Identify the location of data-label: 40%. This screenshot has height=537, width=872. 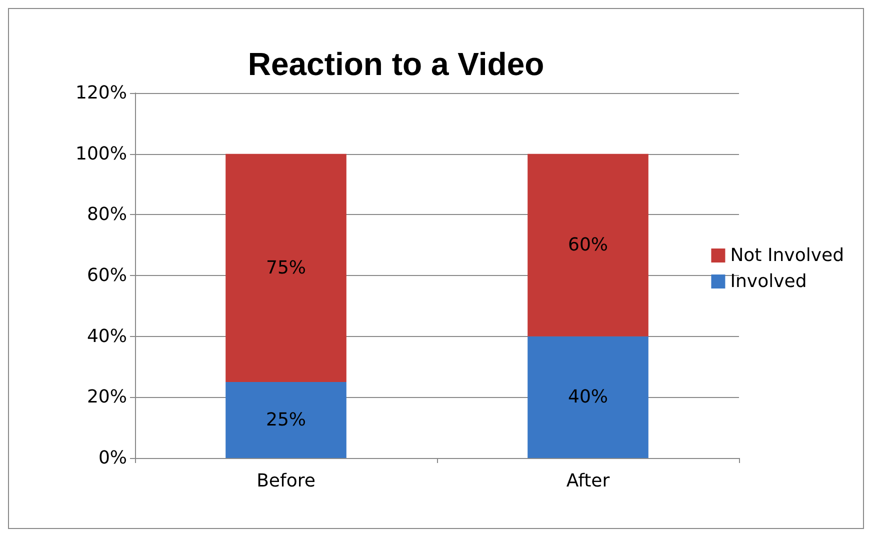
(588, 397).